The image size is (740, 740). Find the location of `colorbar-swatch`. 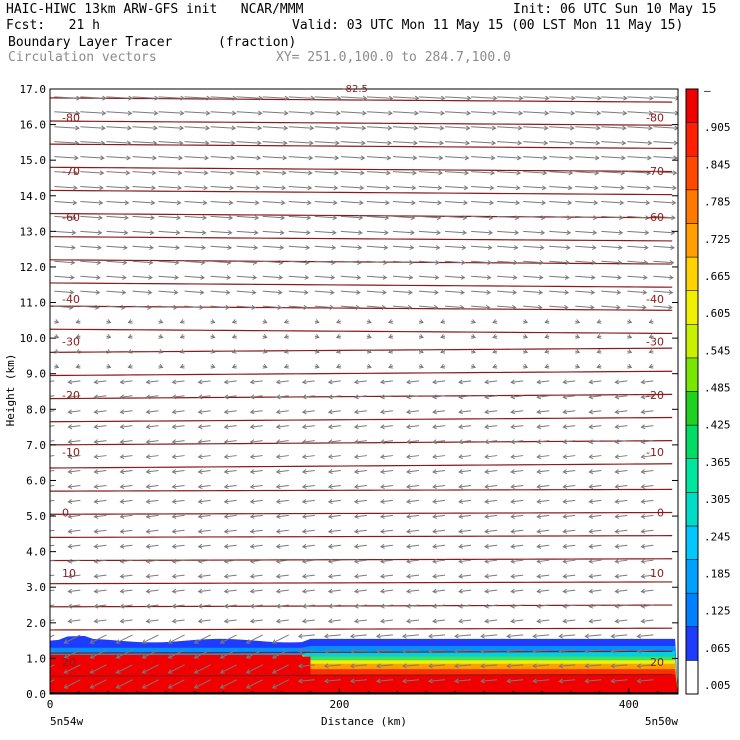

colorbar-swatch is located at coordinates (692, 273).